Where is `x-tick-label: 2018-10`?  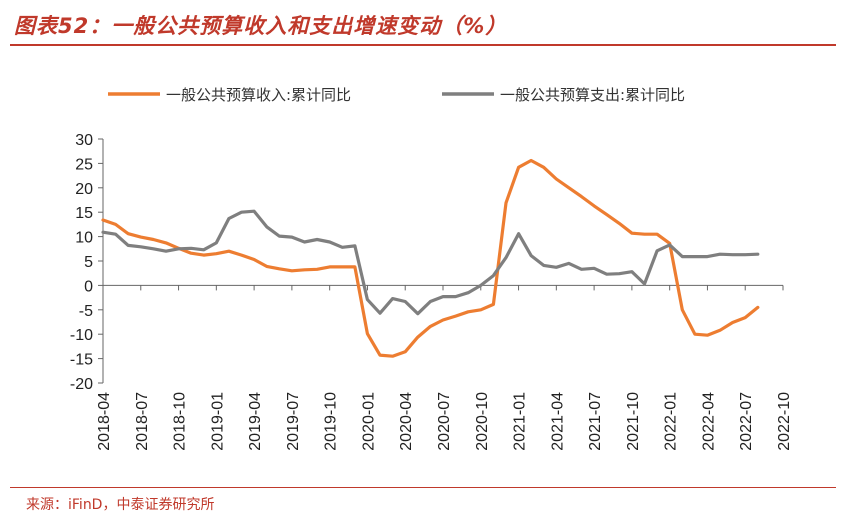 x-tick-label: 2018-10 is located at coordinates (180, 421).